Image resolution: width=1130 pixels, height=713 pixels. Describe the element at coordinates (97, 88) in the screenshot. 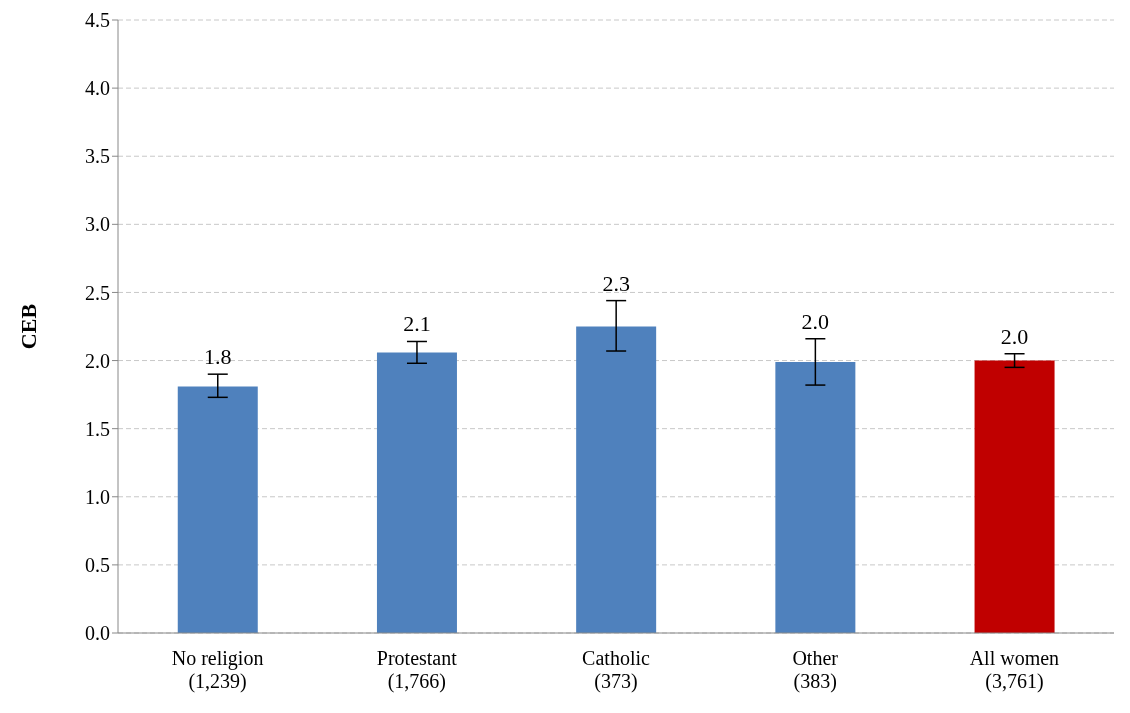

I see `y-tick-label: 4.0` at that location.